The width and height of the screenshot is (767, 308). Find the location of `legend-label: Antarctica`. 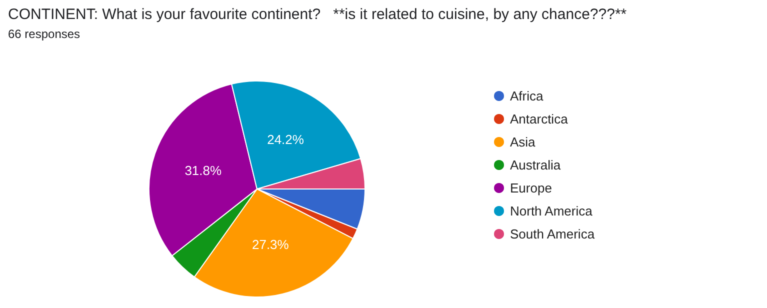

legend-label: Antarctica is located at coordinates (539, 119).